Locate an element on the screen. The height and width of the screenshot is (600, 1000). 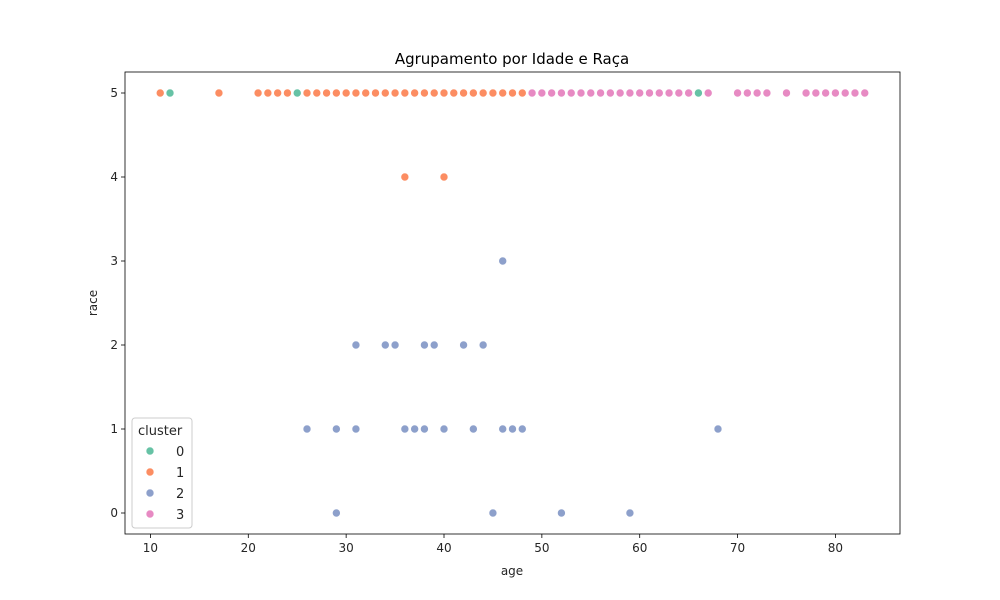
legend-label-2: 2 is located at coordinates (180, 494).